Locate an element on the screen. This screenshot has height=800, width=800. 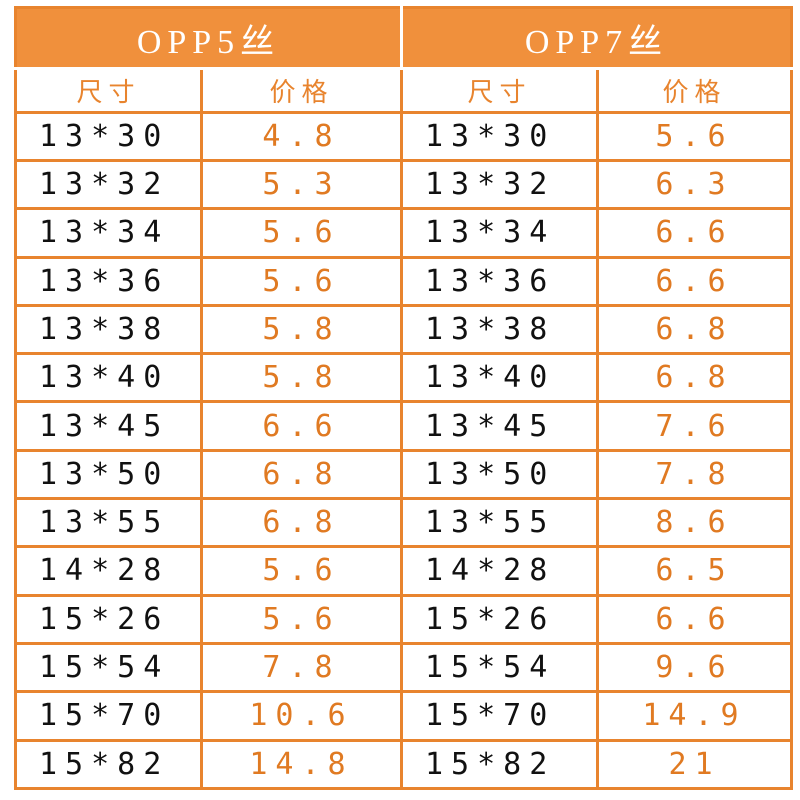
opp7-size-cell: 13*34 is located at coordinates (499, 233).